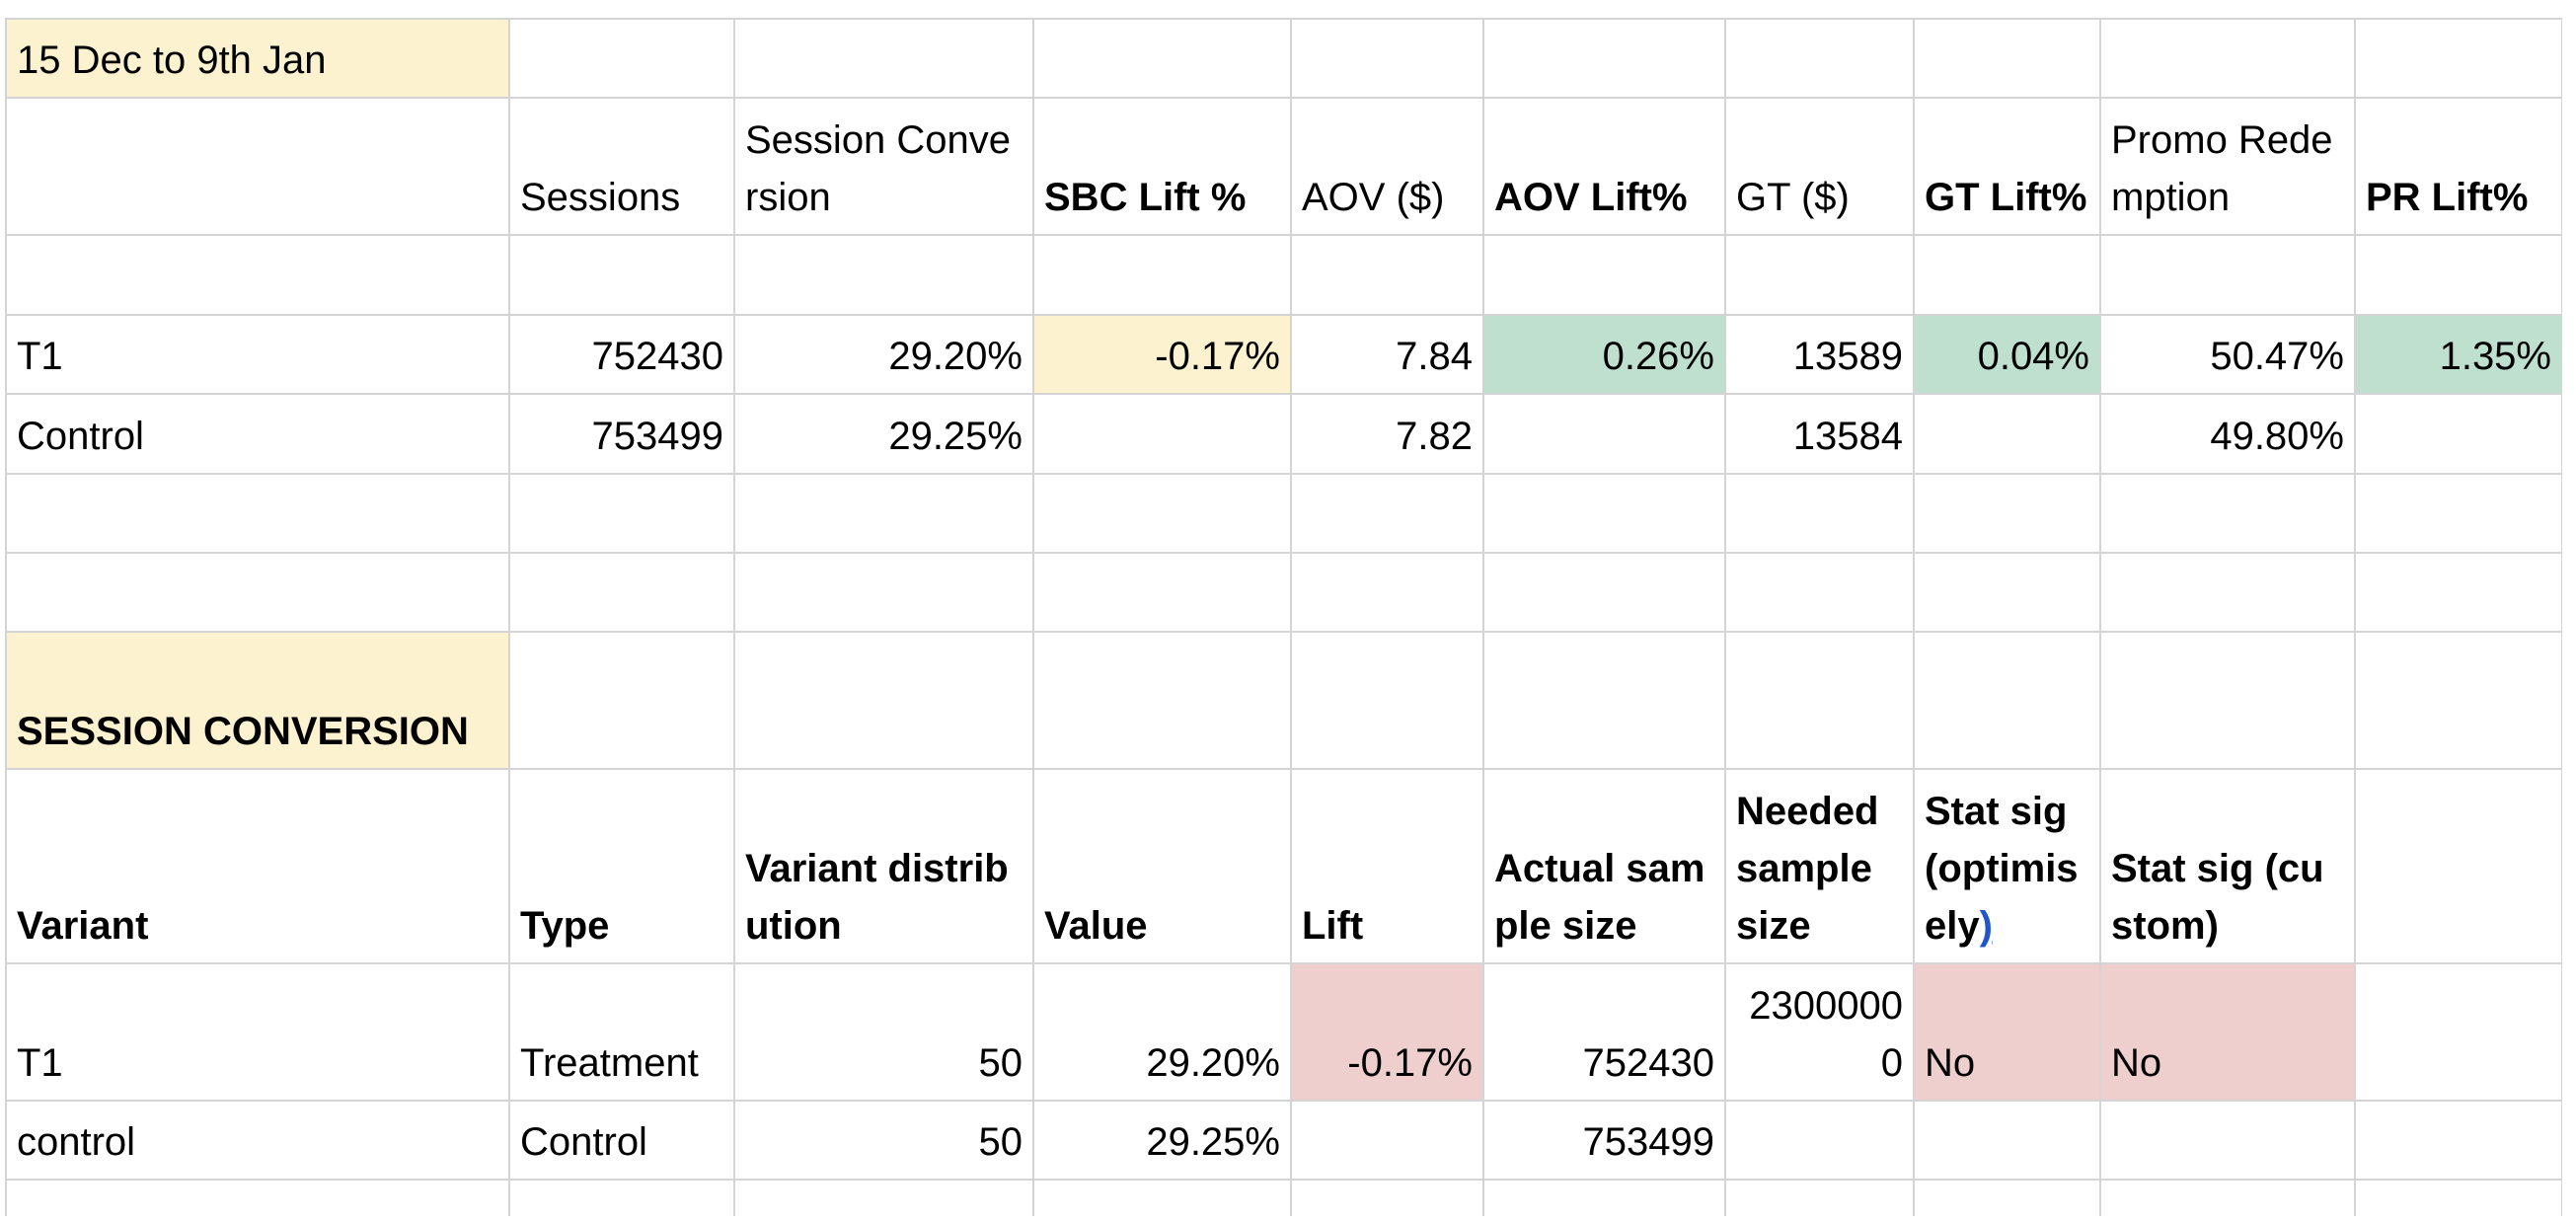  Describe the element at coordinates (1162, 1032) in the screenshot. I see `value-cell: 29.20%` at that location.